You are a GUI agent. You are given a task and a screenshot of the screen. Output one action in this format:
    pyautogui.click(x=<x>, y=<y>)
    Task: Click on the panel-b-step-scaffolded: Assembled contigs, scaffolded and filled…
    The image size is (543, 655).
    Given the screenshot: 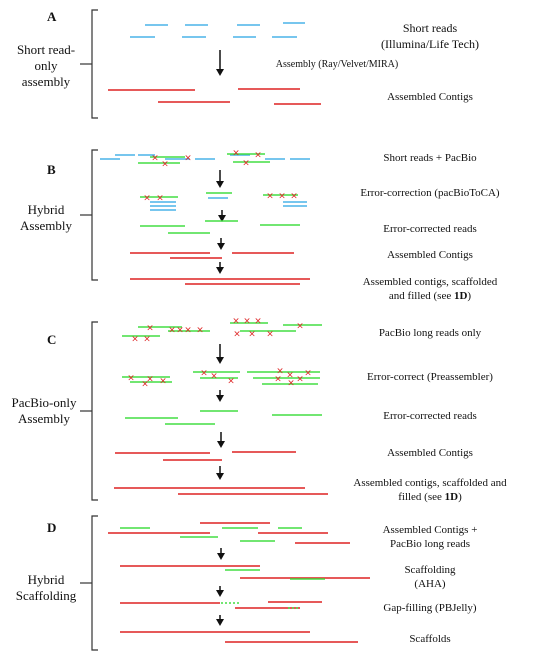 What is the action you would take?
    pyautogui.click(x=430, y=289)
    